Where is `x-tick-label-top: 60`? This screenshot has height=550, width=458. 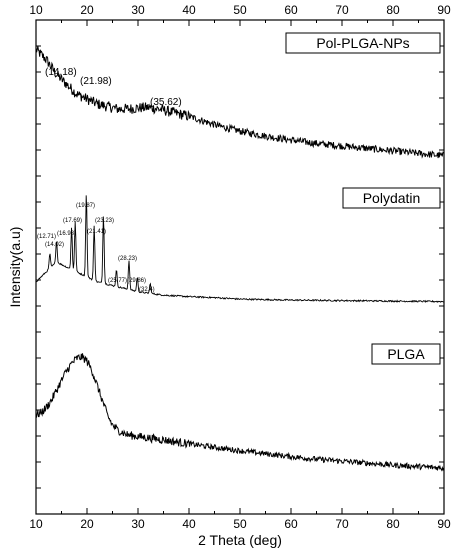
x-tick-label-top: 60 is located at coordinates (291, 10).